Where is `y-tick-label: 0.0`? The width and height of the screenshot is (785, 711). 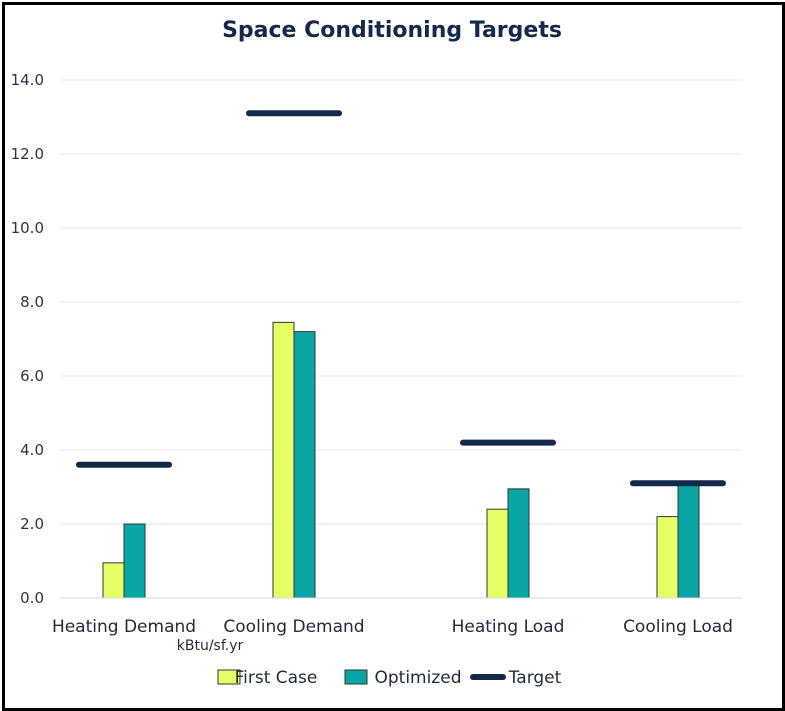
y-tick-label: 0.0 is located at coordinates (32, 598).